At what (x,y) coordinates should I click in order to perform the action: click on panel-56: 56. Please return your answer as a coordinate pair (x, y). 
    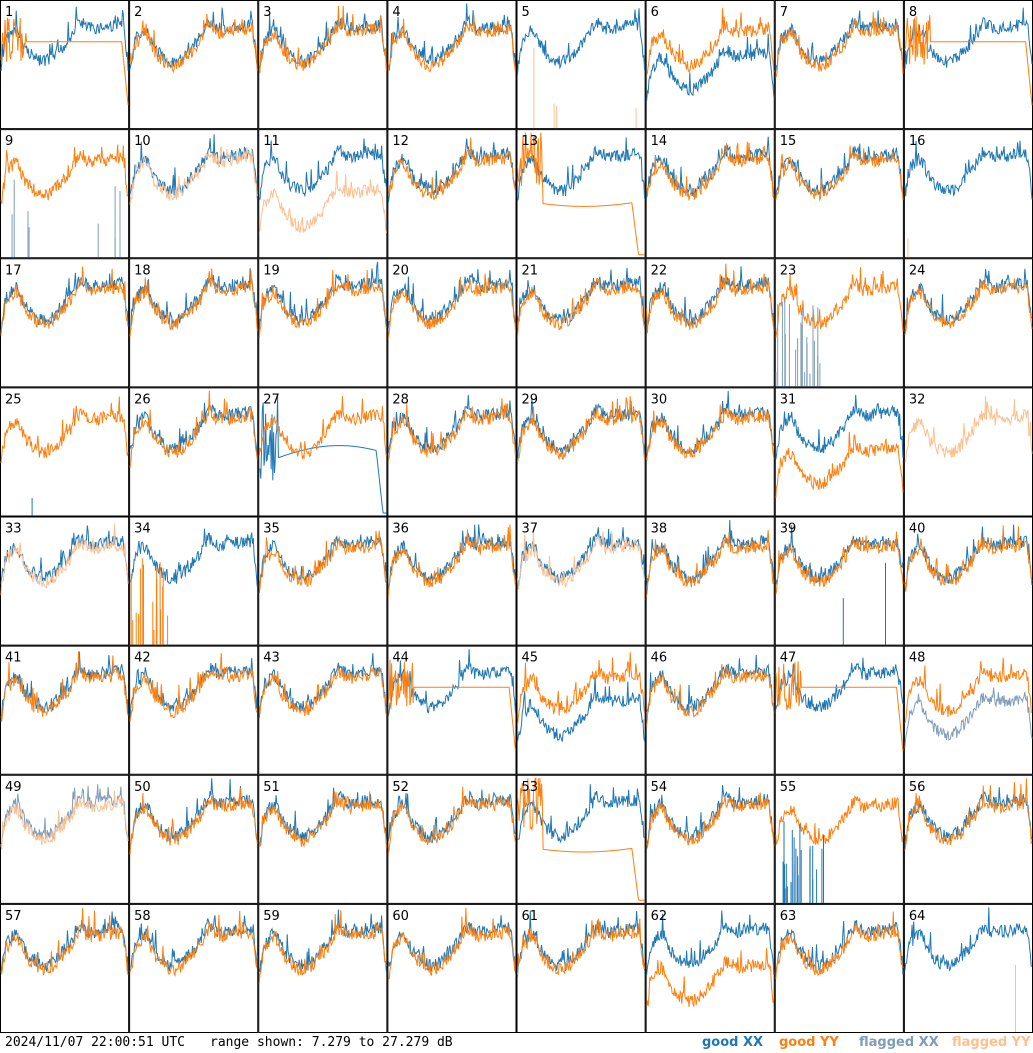
    Looking at the image, I should click on (968, 839).